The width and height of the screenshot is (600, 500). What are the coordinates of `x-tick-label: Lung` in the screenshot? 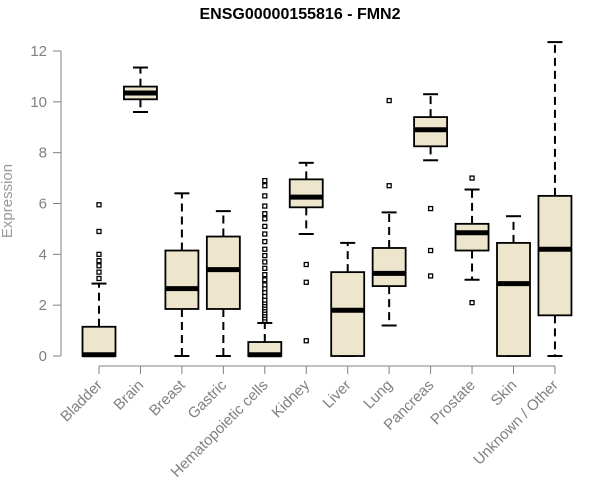 It's located at (378, 395).